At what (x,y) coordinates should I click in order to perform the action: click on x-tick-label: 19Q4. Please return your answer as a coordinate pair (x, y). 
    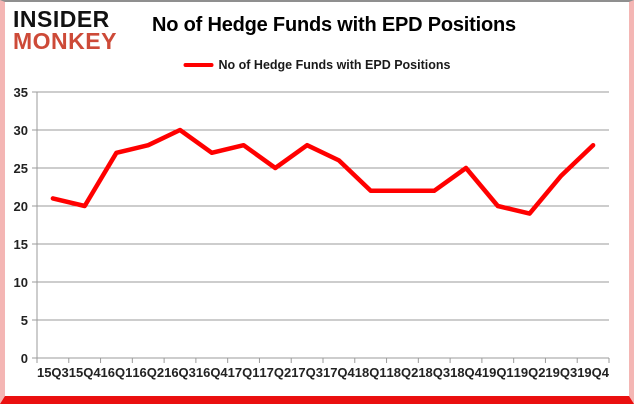
    Looking at the image, I should click on (593, 372).